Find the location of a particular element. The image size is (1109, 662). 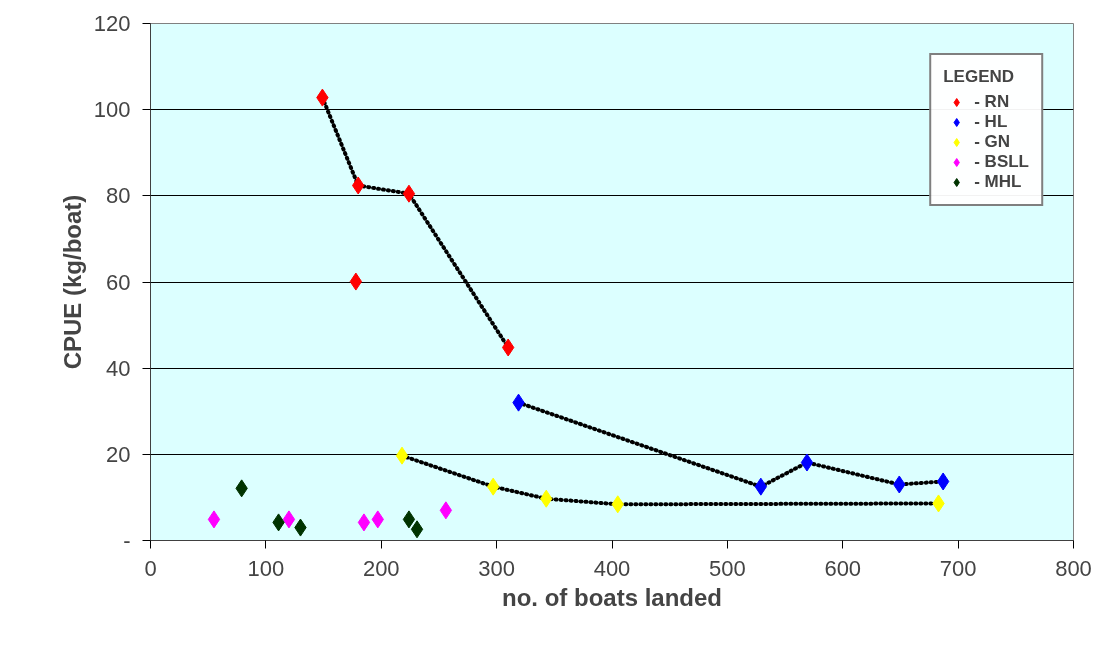

x-tick-label: 300 is located at coordinates (496, 568).